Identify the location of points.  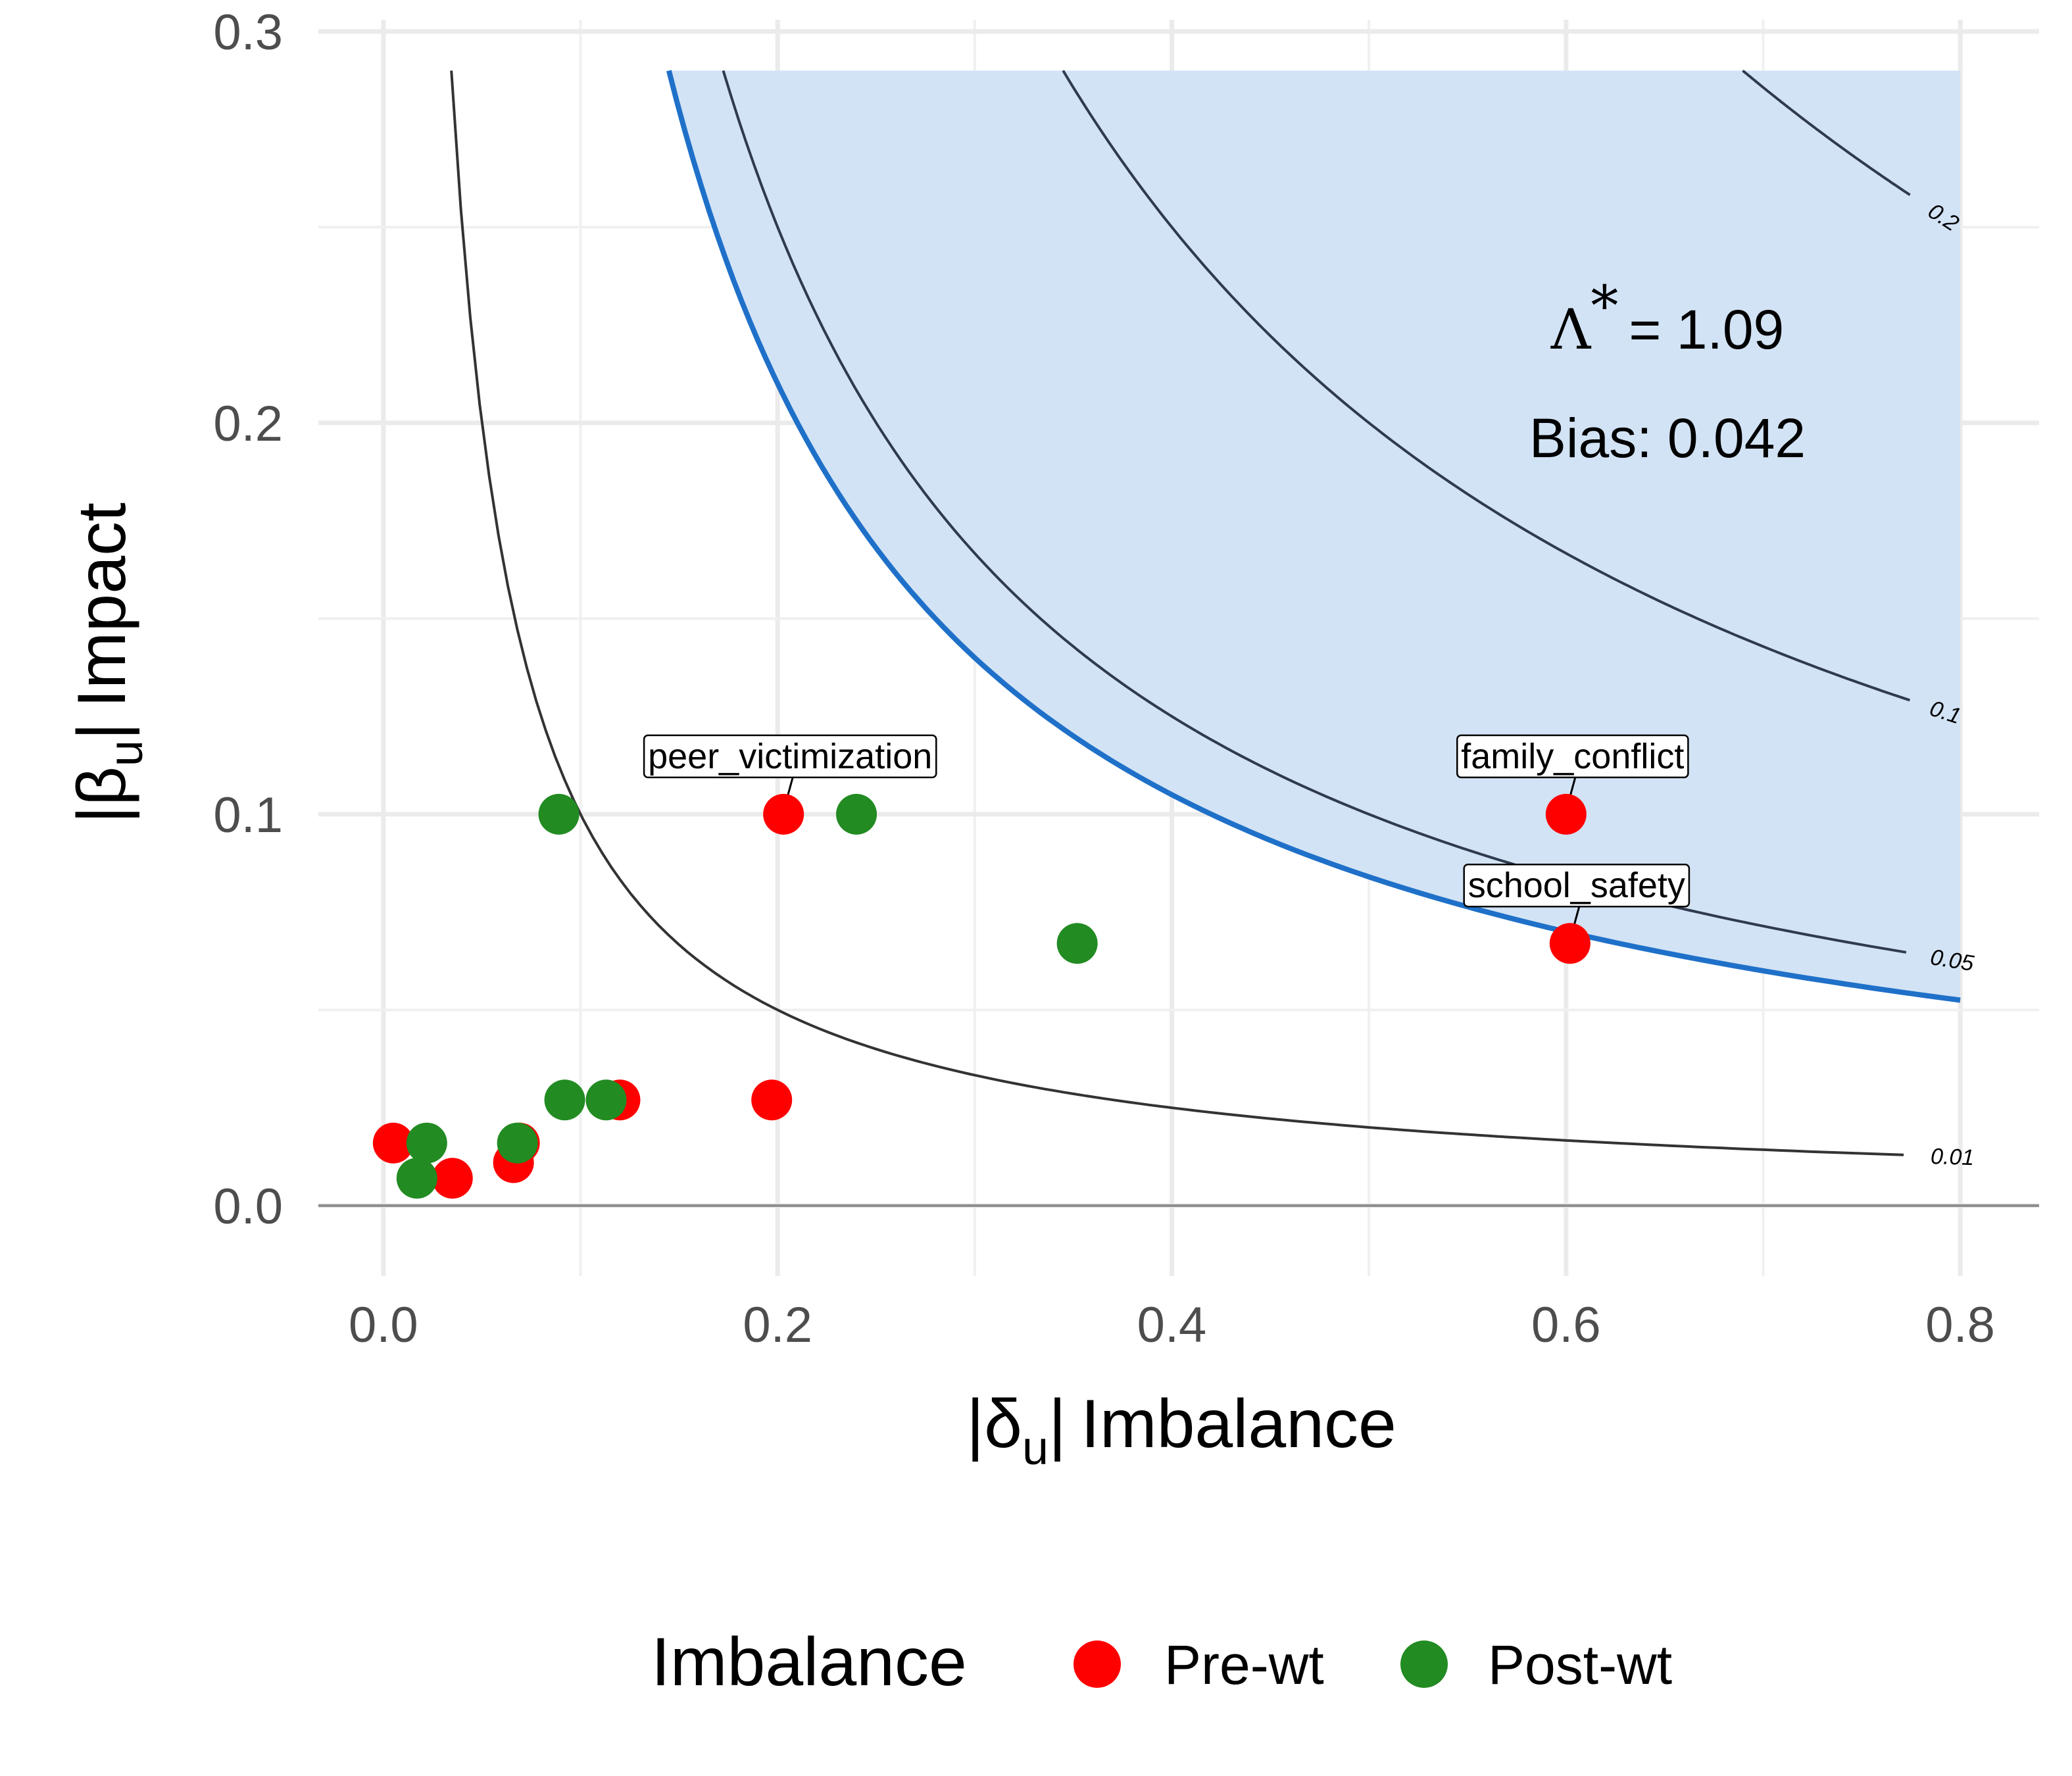
(981, 996).